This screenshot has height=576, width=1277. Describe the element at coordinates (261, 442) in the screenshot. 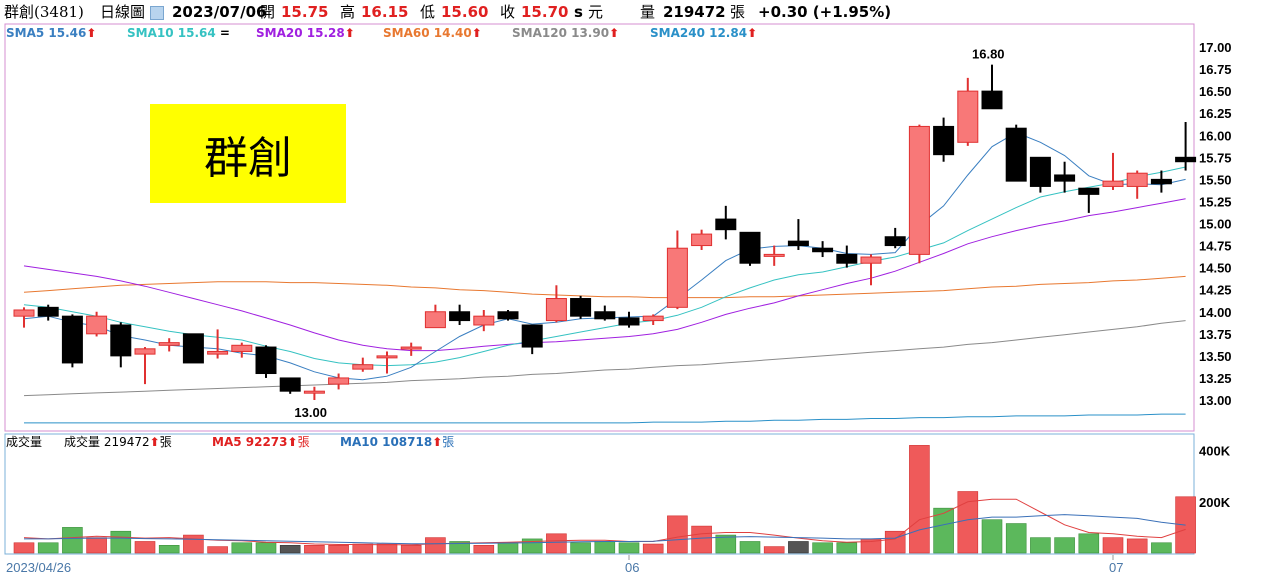

I see `vol-ma5-legend: MA5 92273⬆張` at that location.